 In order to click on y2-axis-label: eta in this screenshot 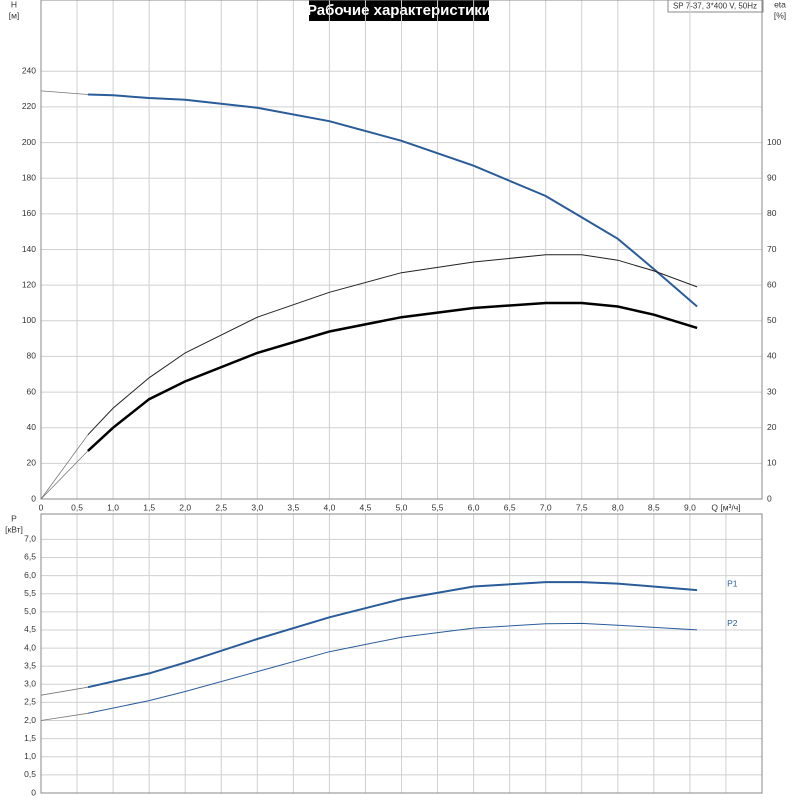, I will do `click(780, 4)`.